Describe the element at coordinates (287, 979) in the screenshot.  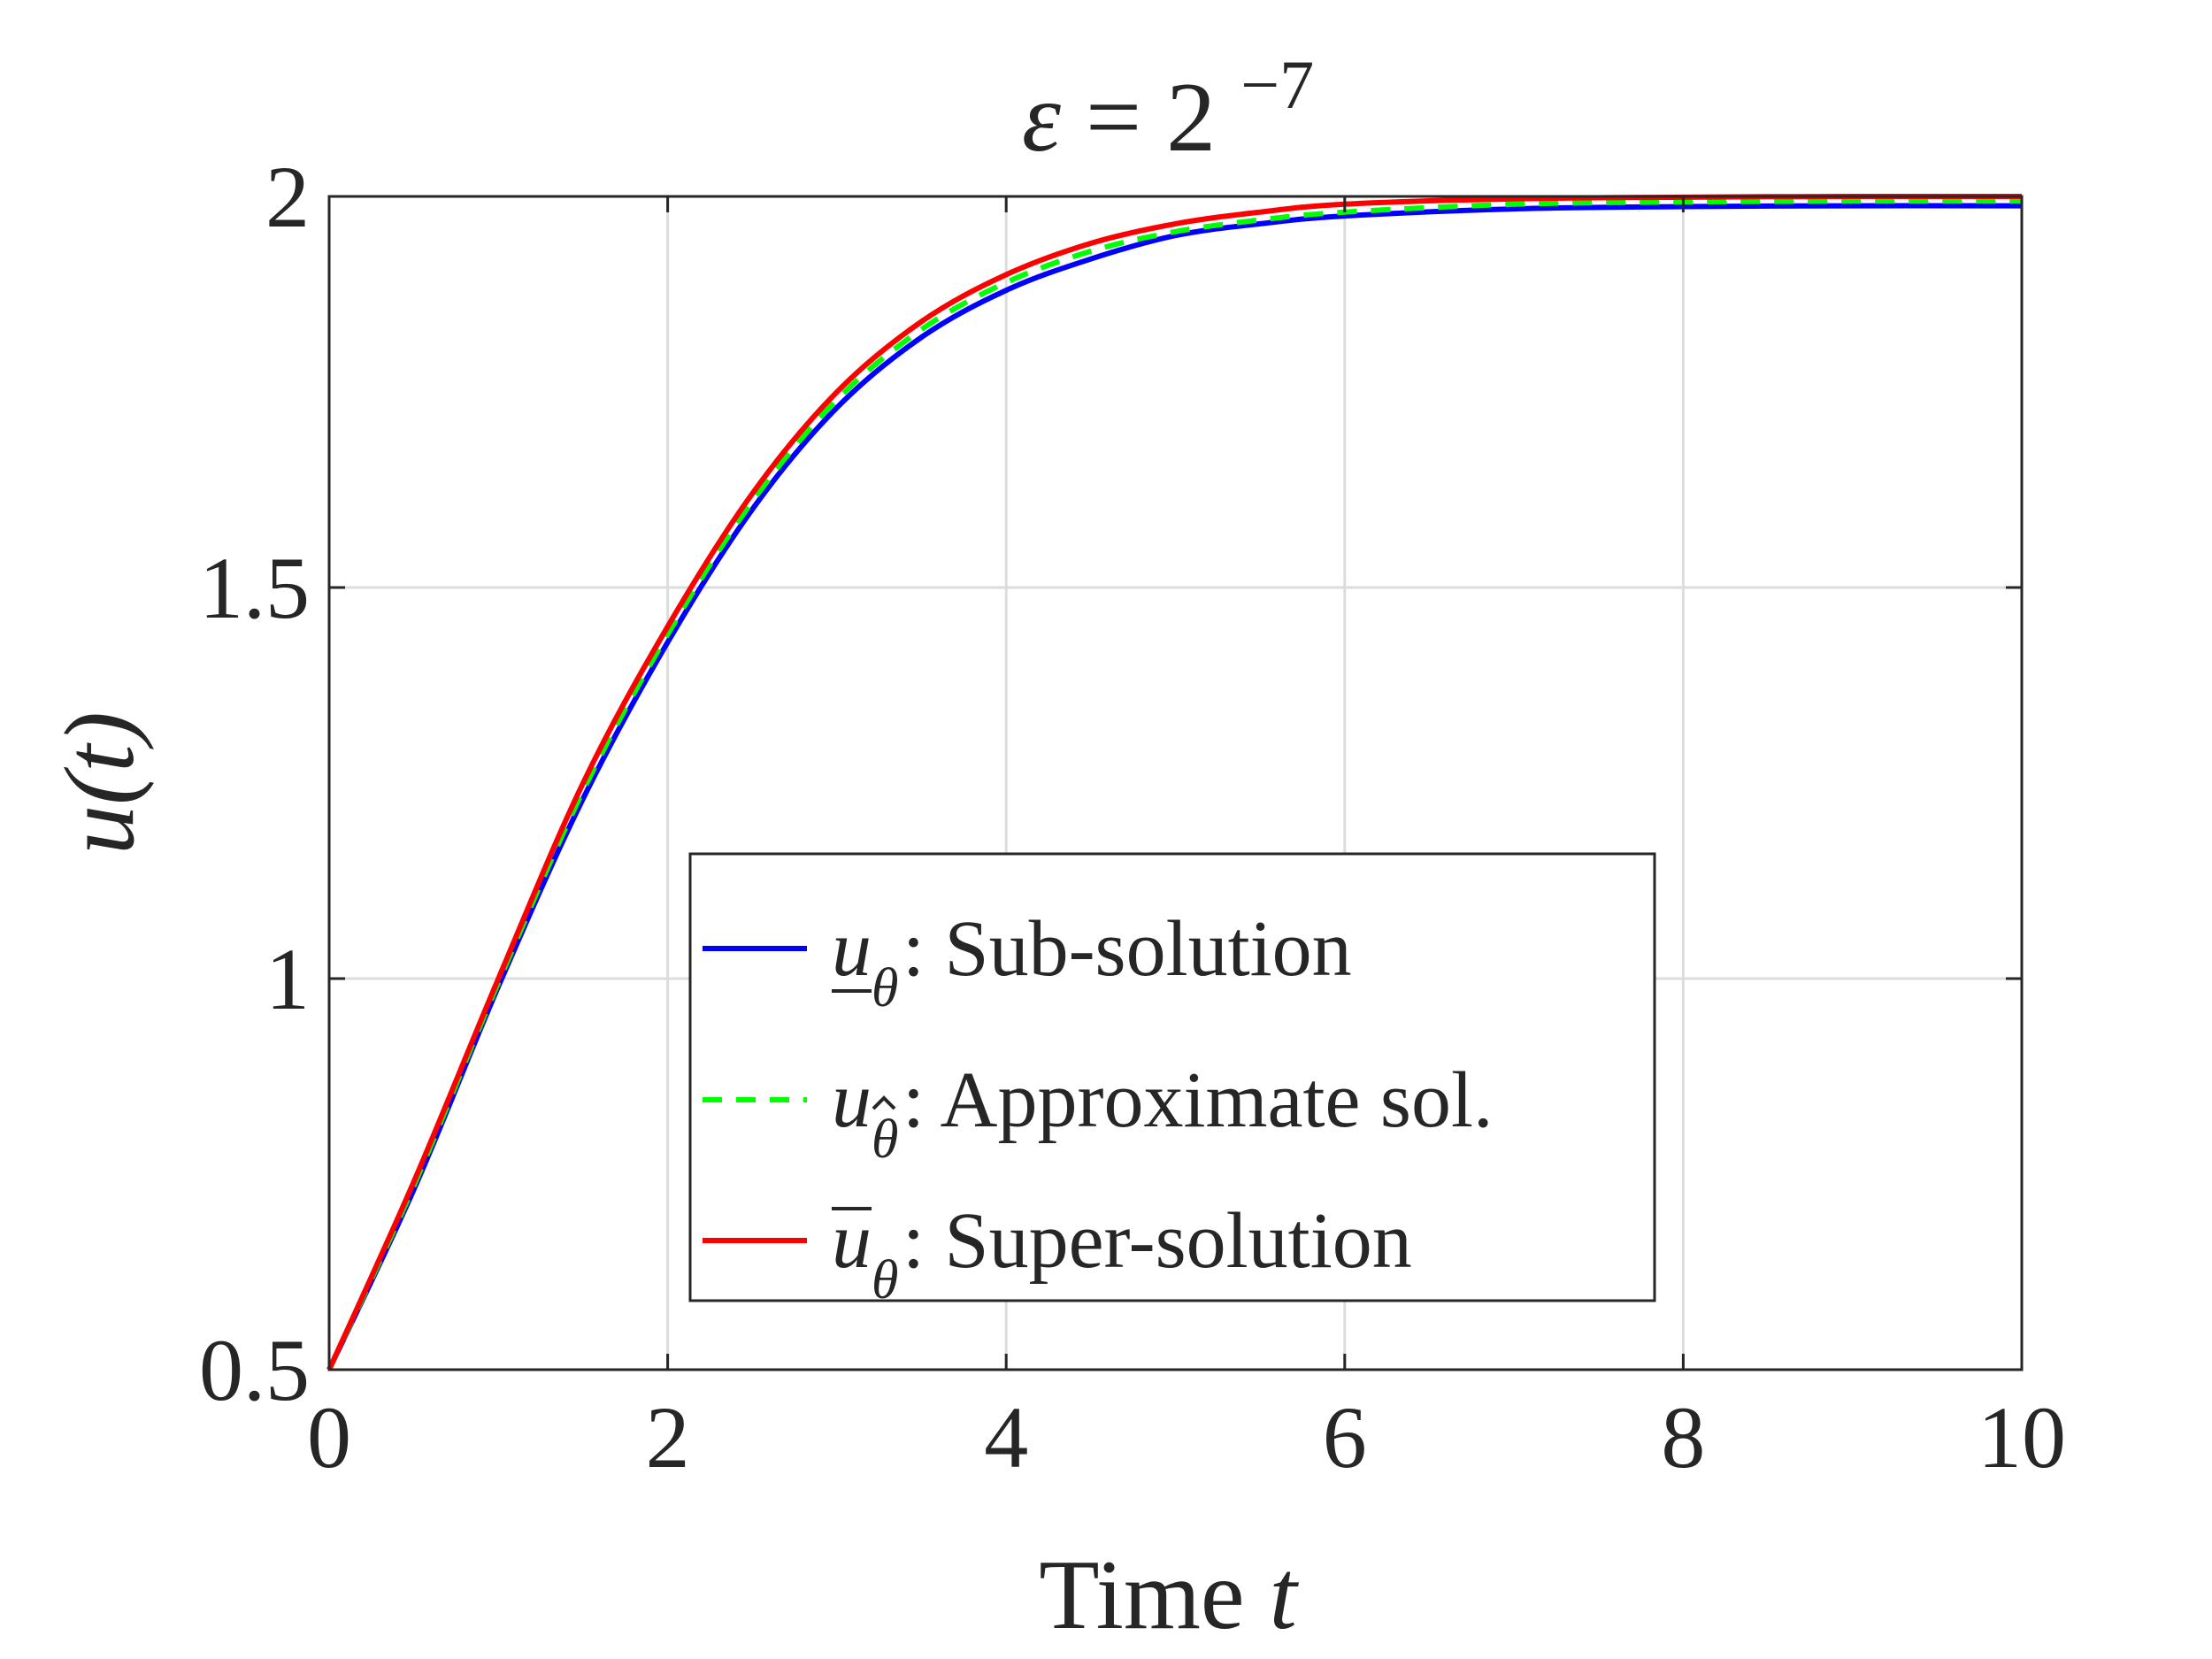
I see `y-tick-label: 1` at that location.